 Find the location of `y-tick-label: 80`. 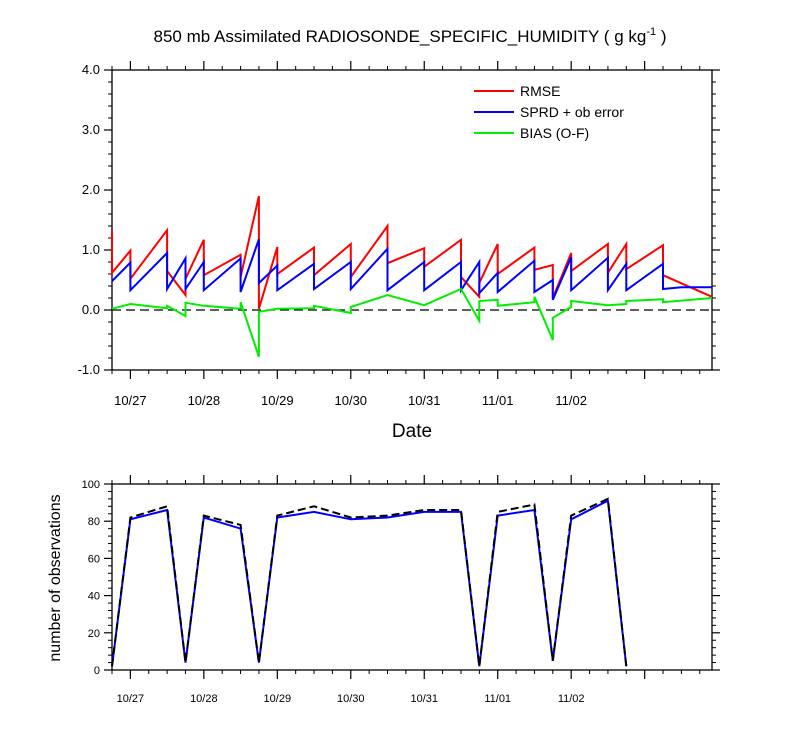

y-tick-label: 80 is located at coordinates (94, 522).